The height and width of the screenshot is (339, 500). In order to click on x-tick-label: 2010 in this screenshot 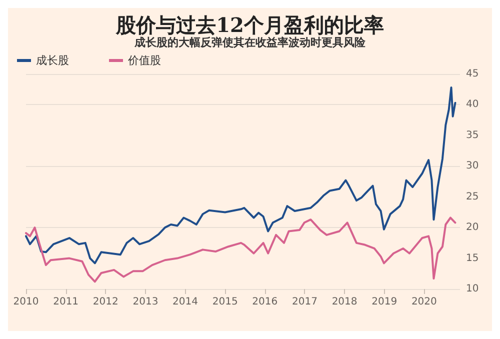, I will do `click(26, 302)`.